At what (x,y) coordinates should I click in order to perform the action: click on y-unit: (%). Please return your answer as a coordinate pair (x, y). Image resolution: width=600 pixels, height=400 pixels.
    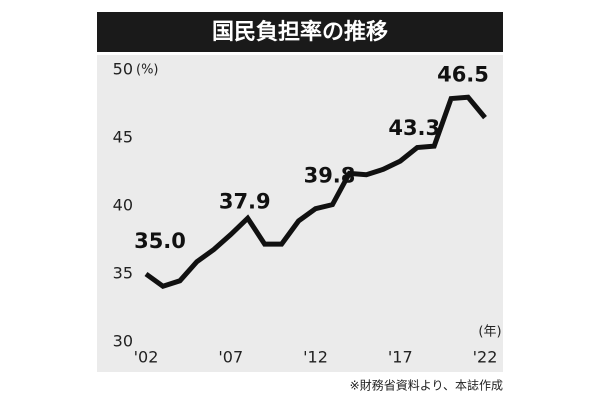
    Looking at the image, I should click on (147, 70).